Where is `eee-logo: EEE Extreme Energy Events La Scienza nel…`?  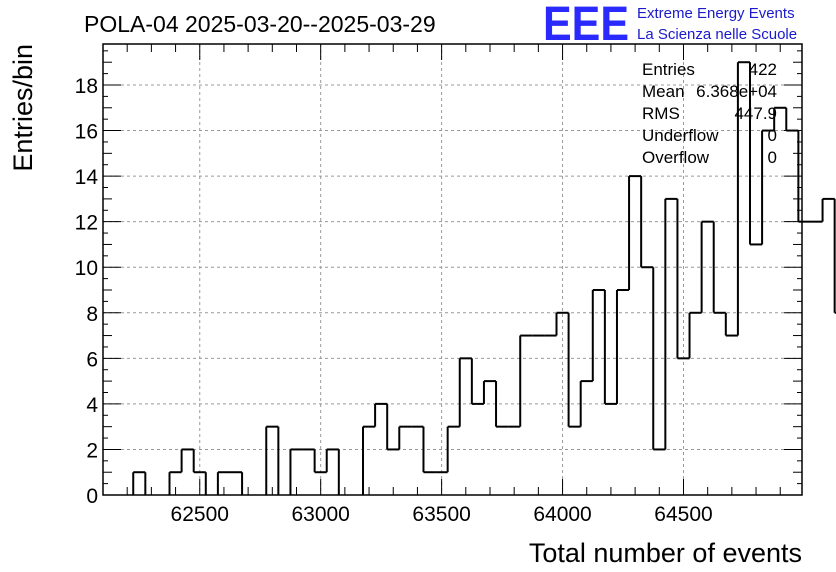
eee-logo: EEE Extreme Energy Events La Scienza nel… is located at coordinates (670, 25).